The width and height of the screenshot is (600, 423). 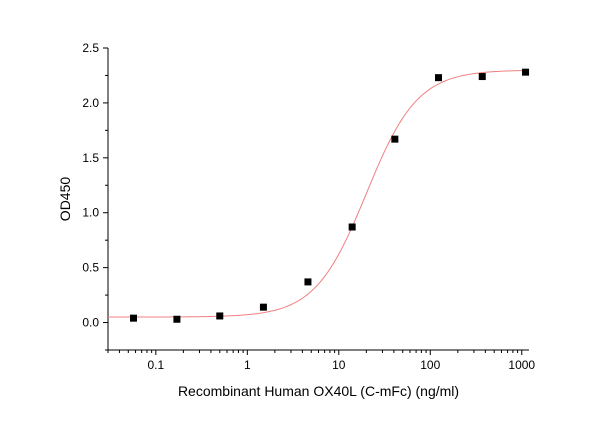 I want to click on y-tick-label: 0.0, so click(x=90, y=323).